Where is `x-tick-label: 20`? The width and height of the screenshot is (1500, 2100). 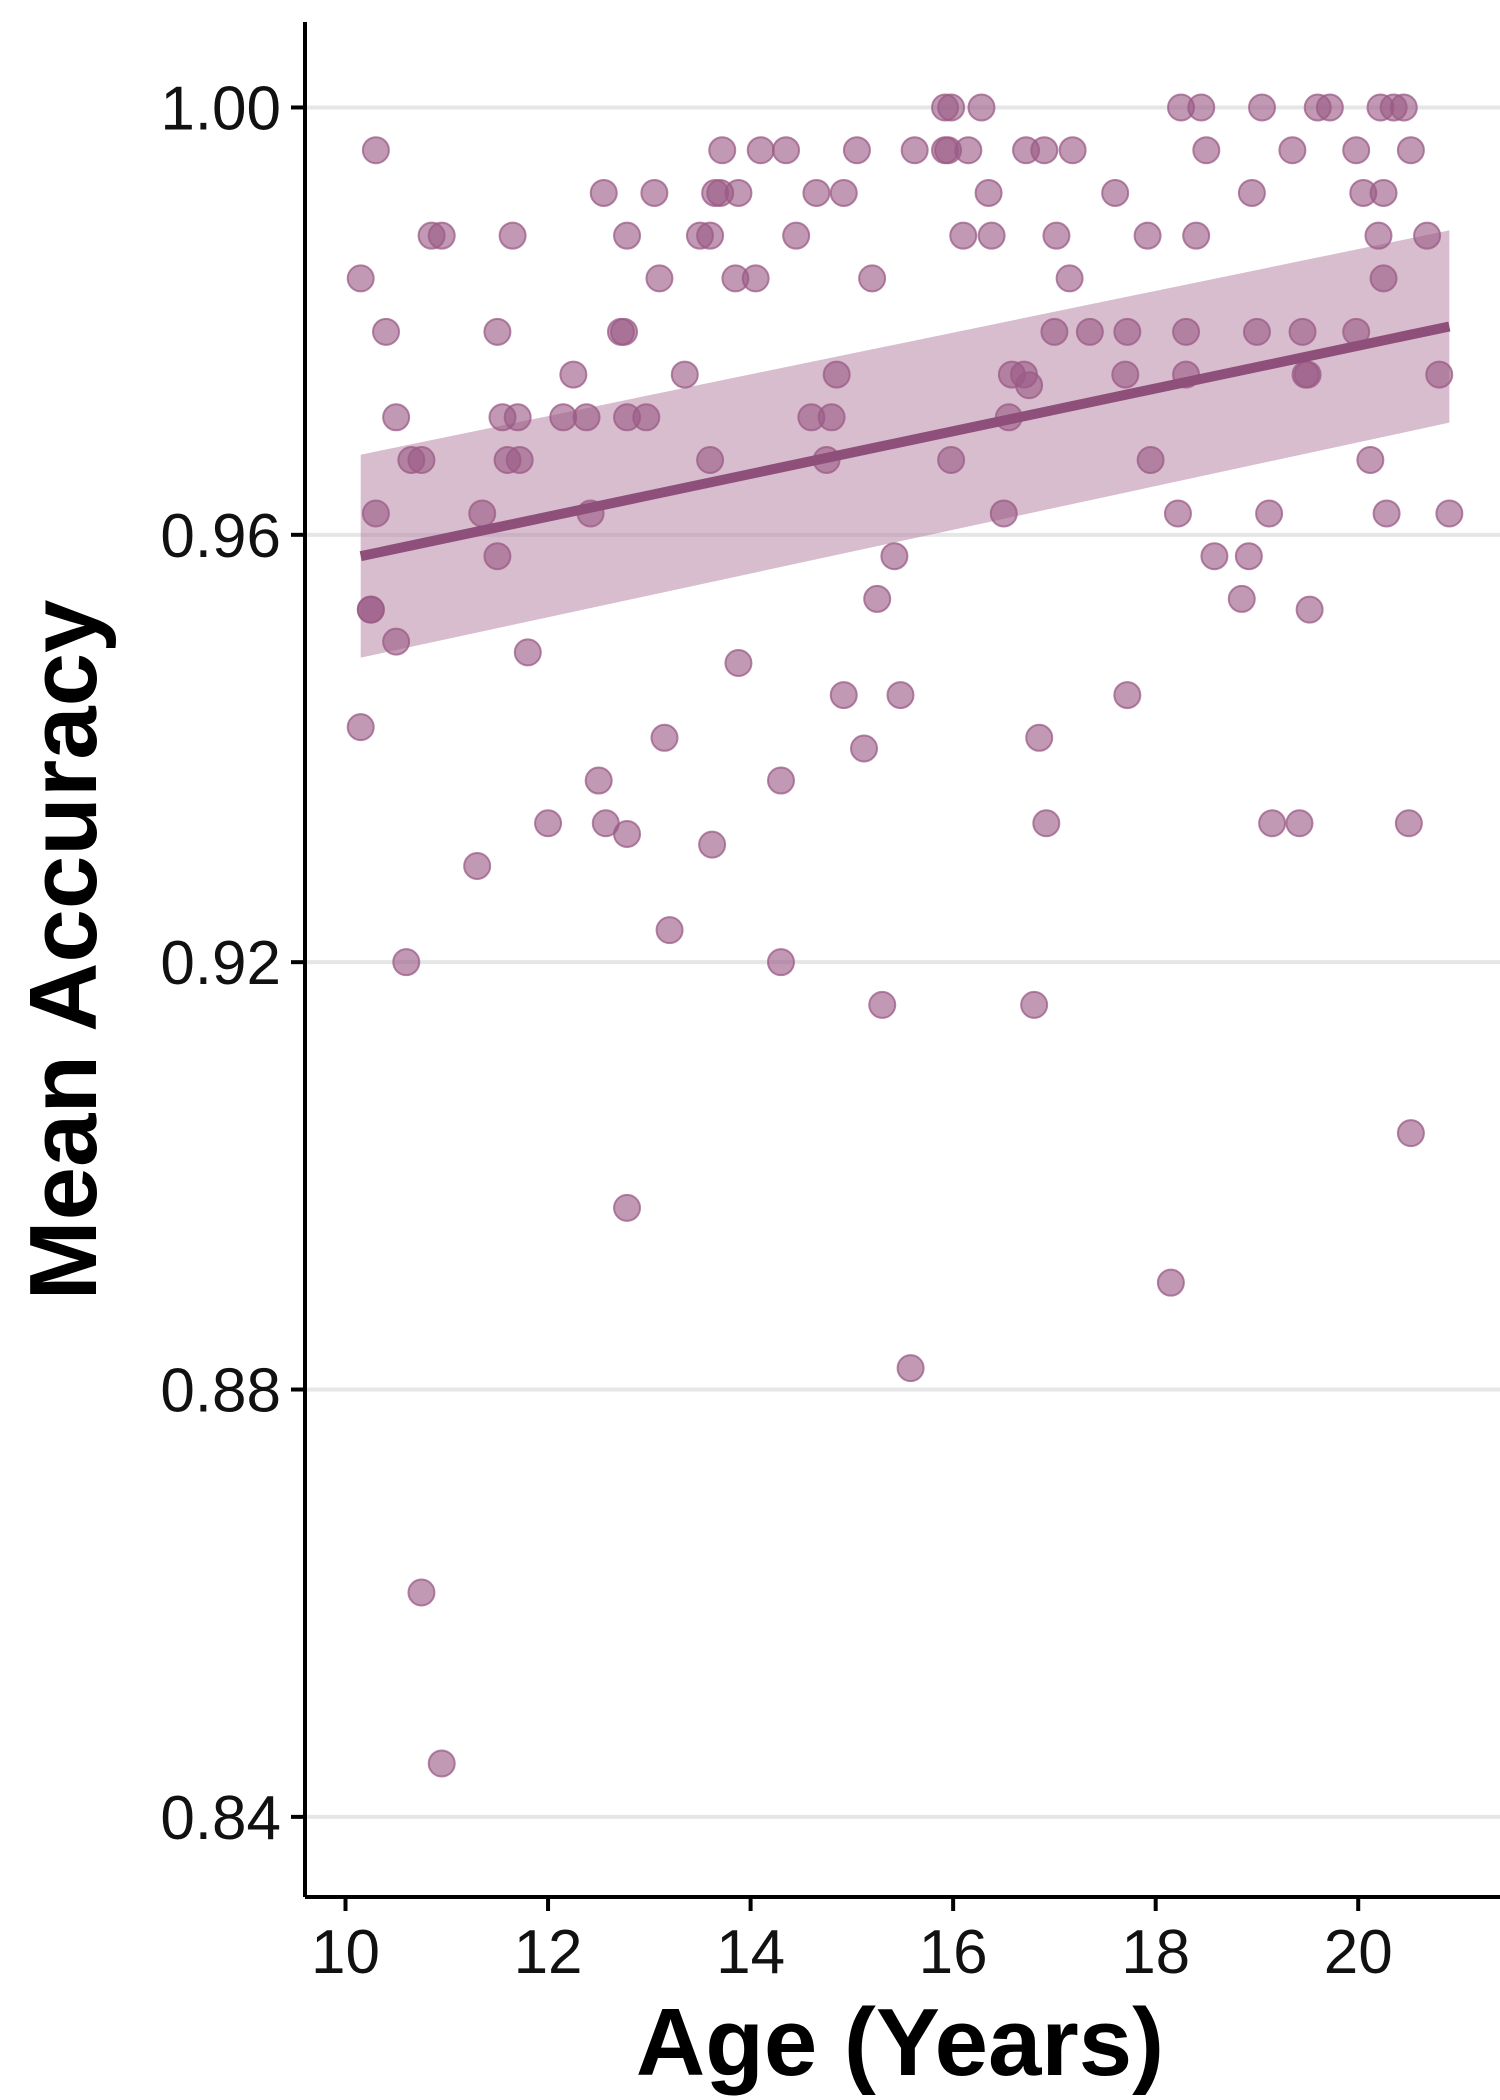
x-tick-label: 20 is located at coordinates (1358, 1952).